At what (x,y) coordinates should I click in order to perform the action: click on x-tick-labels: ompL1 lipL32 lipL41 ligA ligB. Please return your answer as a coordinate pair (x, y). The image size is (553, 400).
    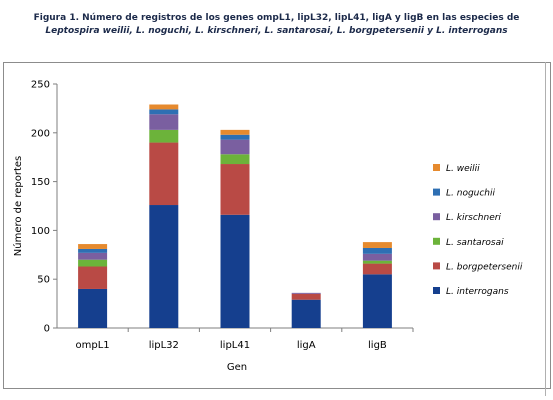
    Looking at the image, I should click on (231, 345).